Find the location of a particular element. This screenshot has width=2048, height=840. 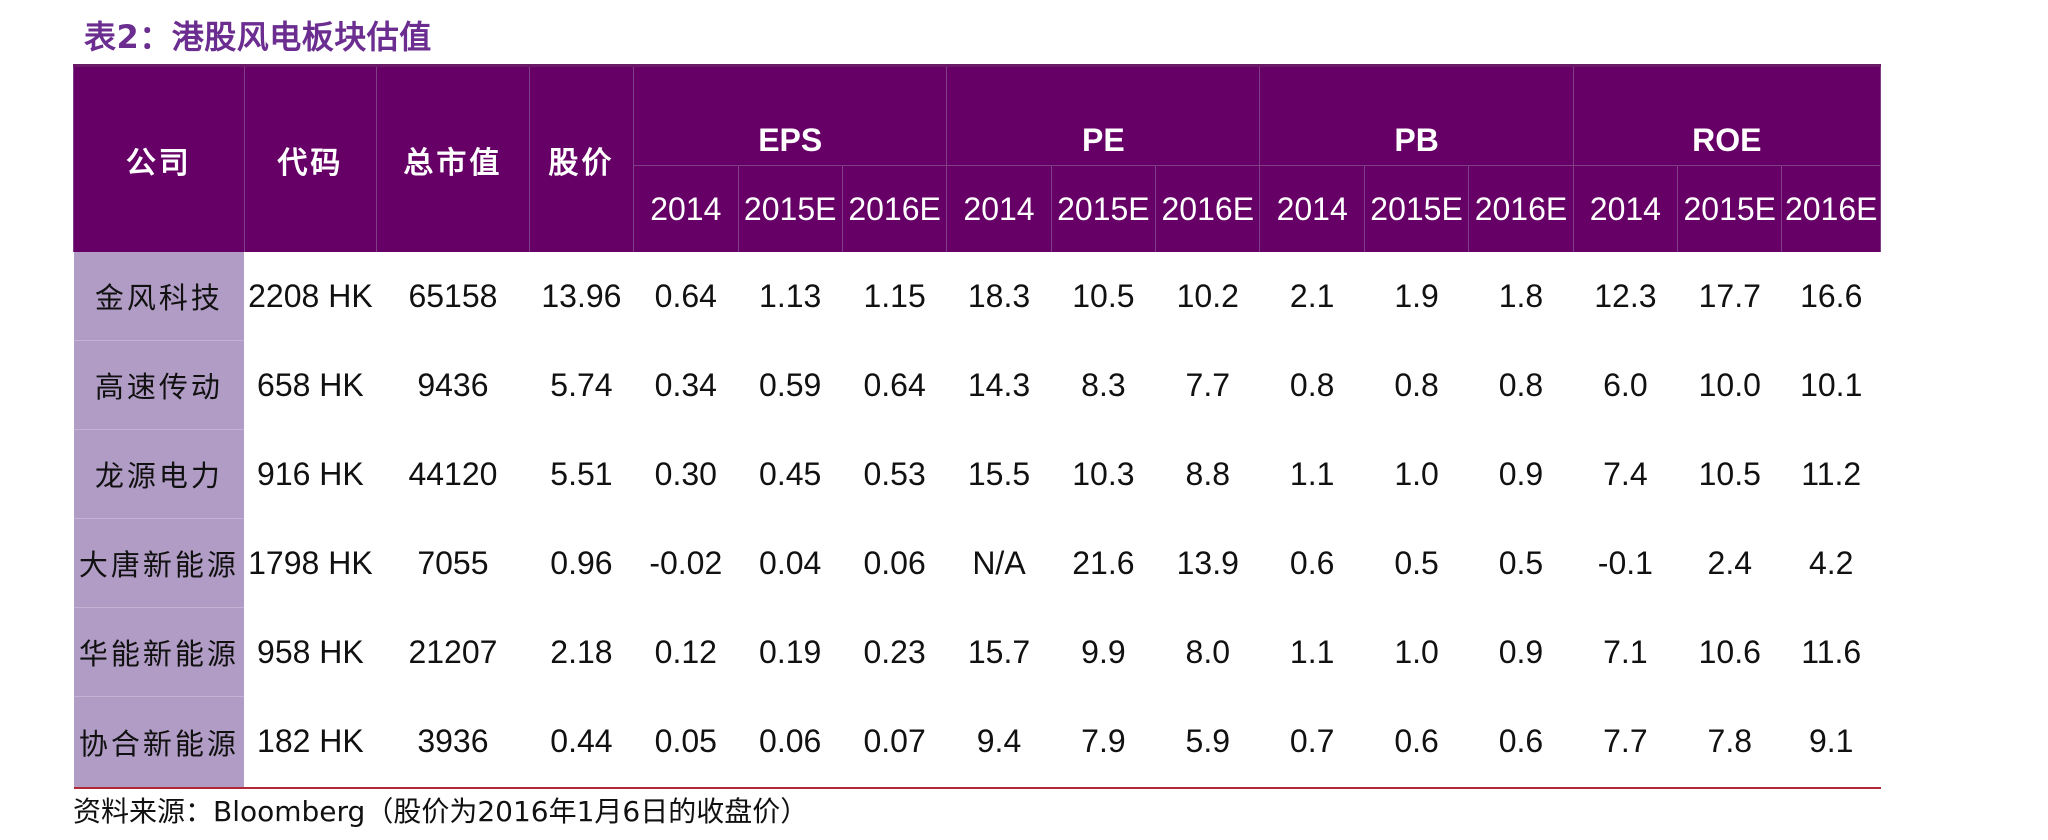

eps-2016e: 0.07 is located at coordinates (894, 742).